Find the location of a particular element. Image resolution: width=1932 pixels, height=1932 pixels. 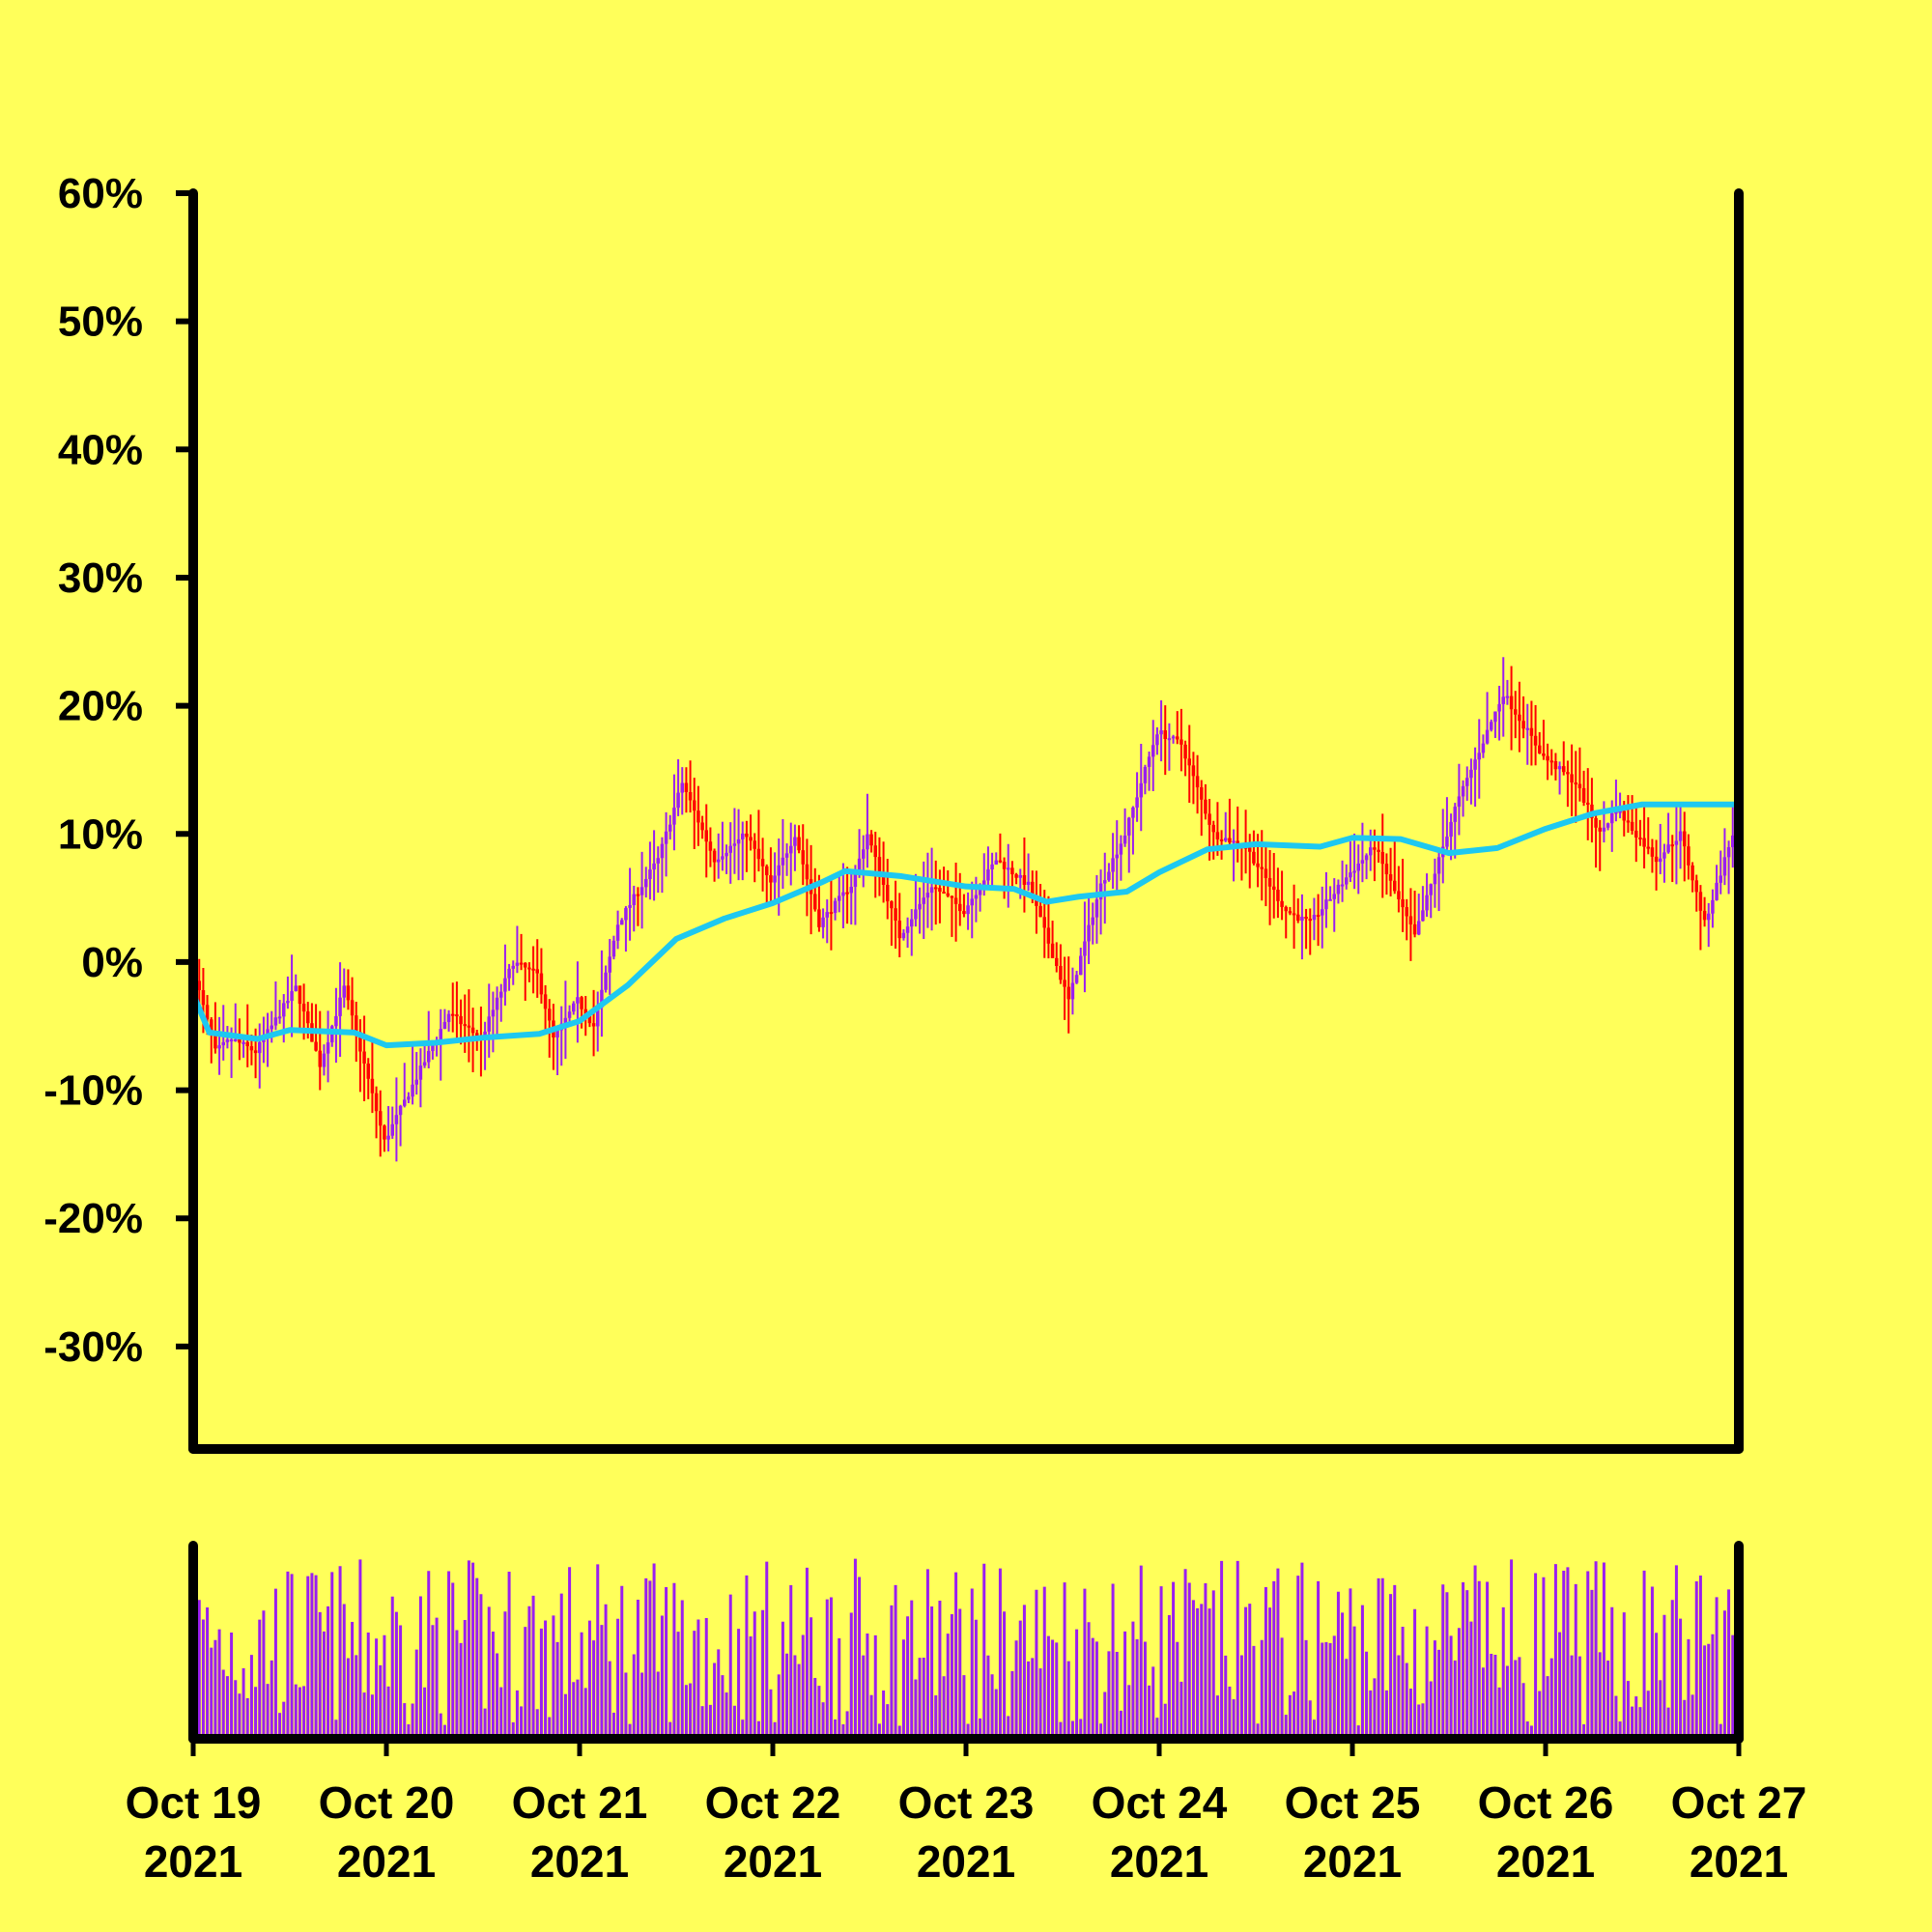

volume-bars is located at coordinates (966, 1648).